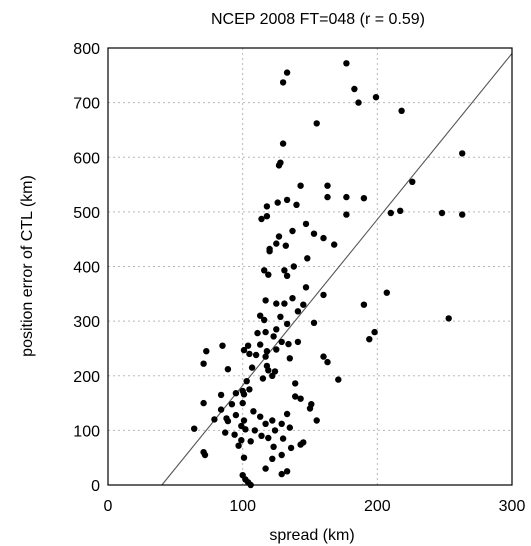  I want to click on x-tick-label: 0, so click(108, 506).